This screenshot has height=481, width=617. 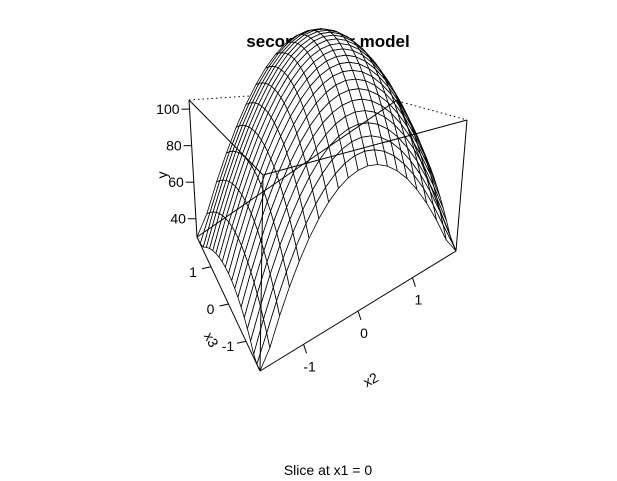 I want to click on x3-tick-label: -1, so click(x=228, y=346).